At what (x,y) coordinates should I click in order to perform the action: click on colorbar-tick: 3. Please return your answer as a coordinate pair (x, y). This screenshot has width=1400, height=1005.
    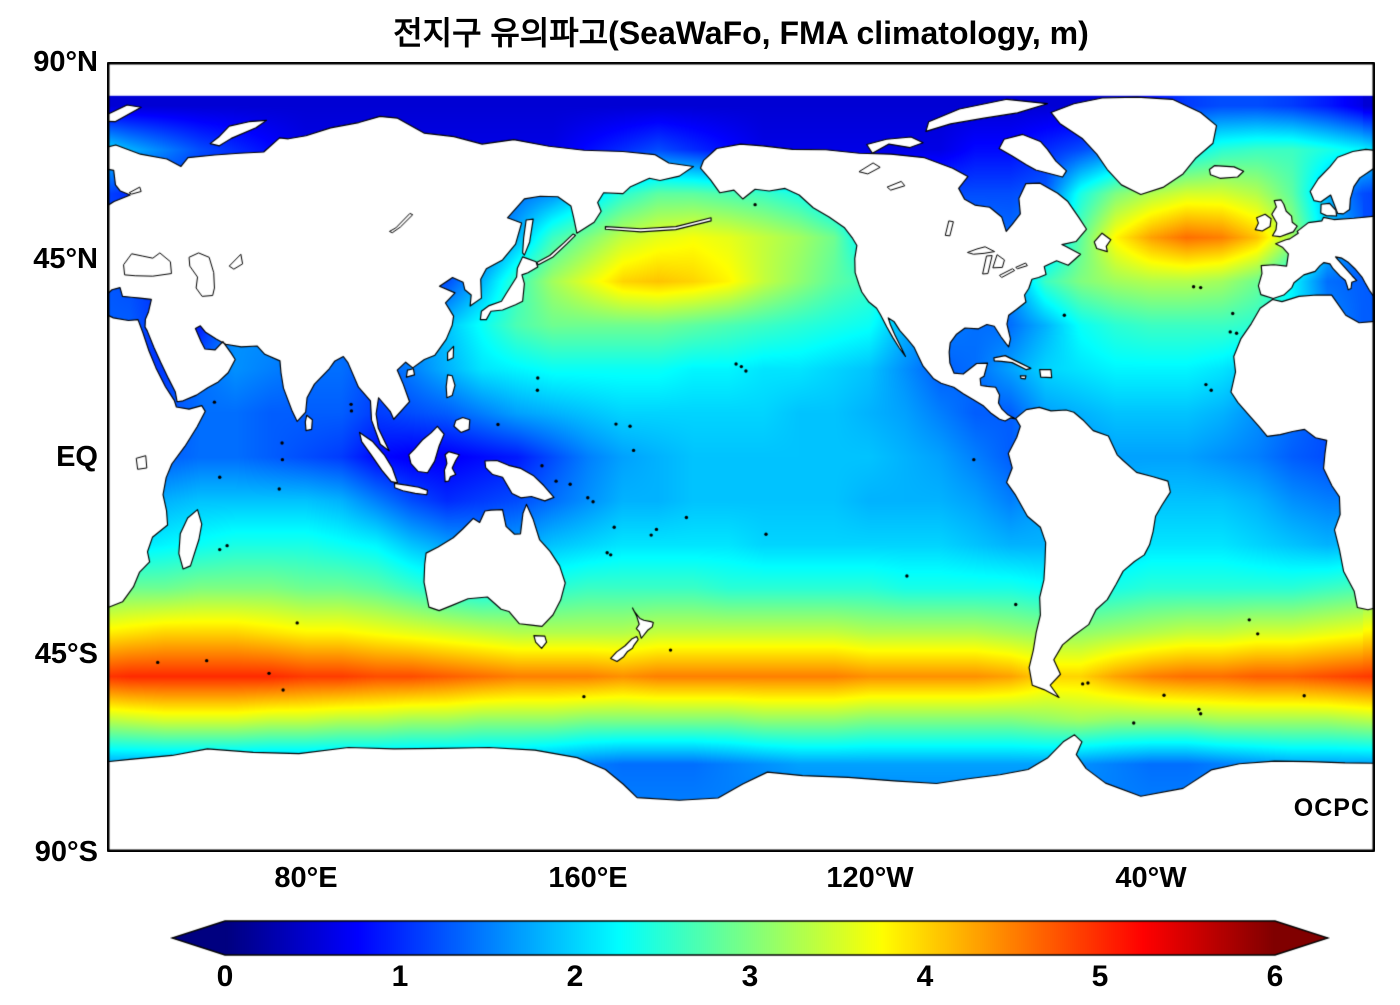
    Looking at the image, I should click on (750, 976).